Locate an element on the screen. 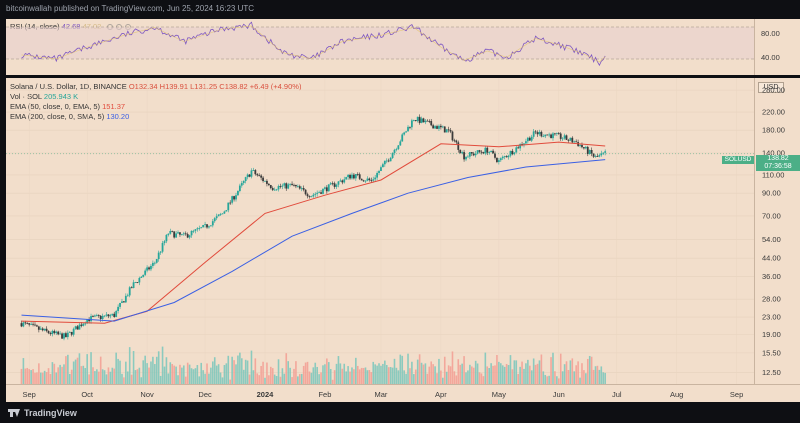  price-tick-label: 140.00 is located at coordinates (773, 153).